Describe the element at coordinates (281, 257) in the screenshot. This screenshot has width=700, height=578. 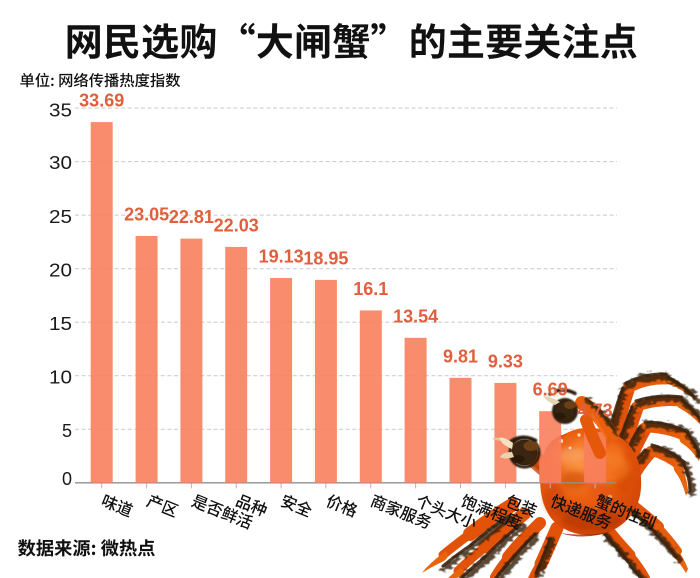
I see `svg-text: 19.13` at that location.